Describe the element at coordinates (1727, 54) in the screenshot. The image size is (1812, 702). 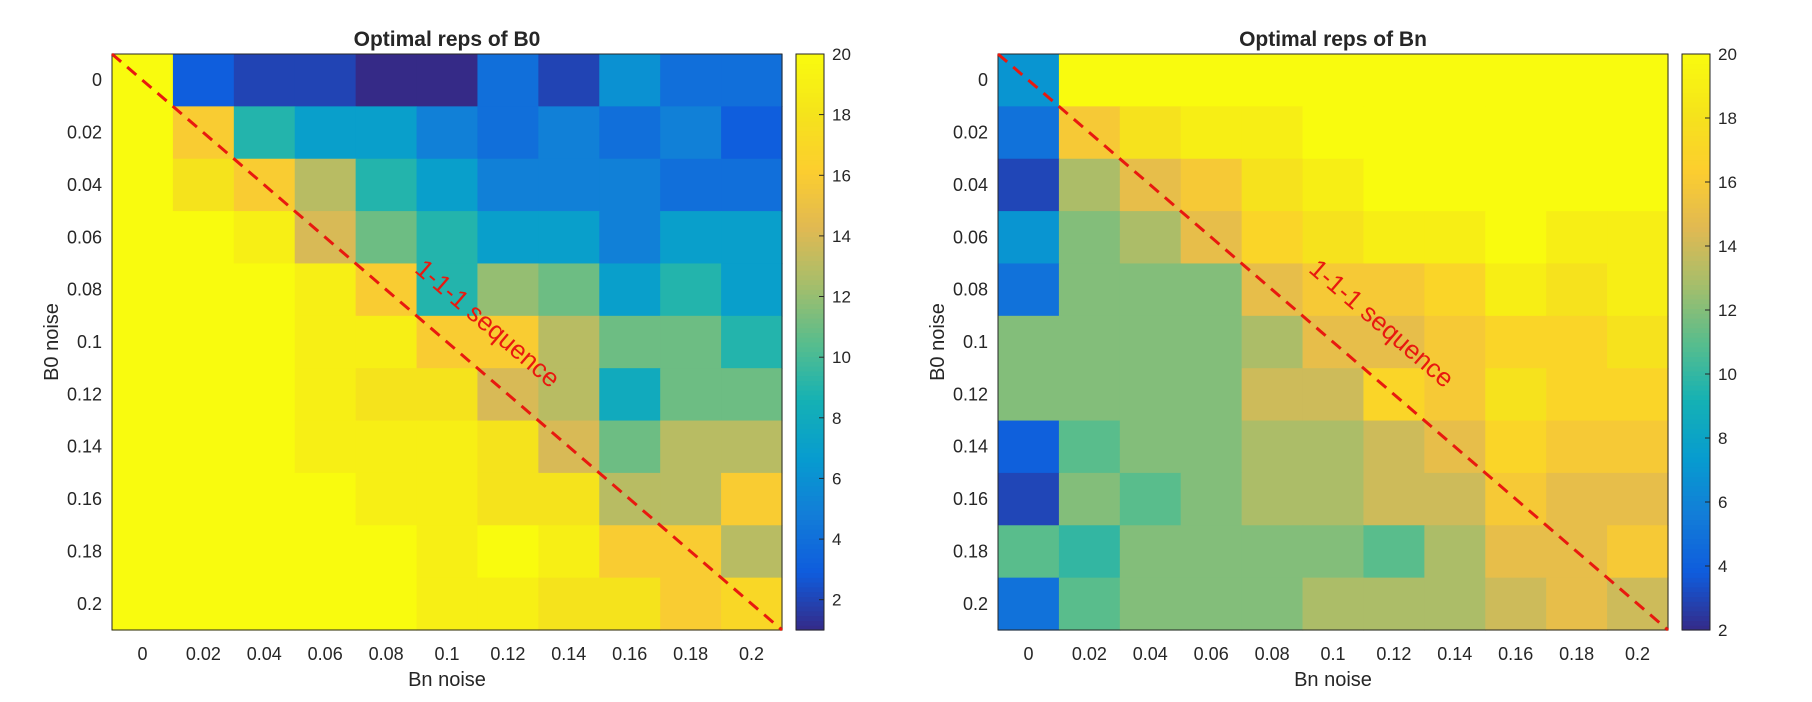
I see `colorbar-tick-label: 20` at that location.